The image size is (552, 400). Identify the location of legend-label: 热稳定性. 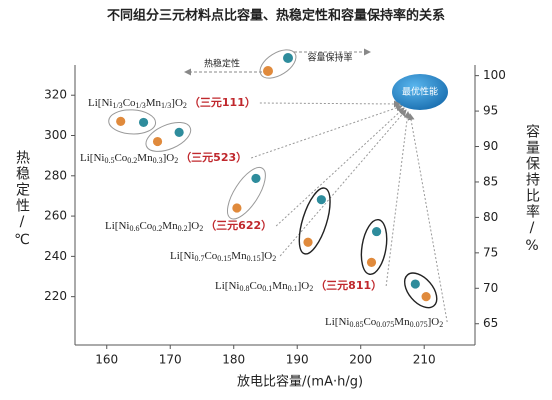
(222, 64).